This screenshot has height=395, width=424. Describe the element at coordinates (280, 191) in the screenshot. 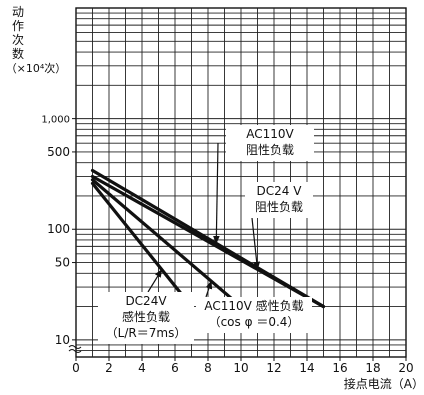

I see `annotation-text: DC24 V` at that location.